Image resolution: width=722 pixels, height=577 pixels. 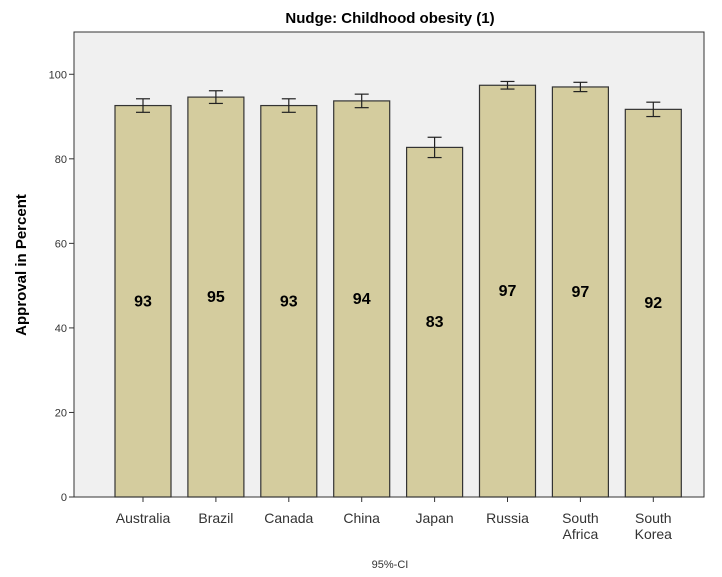 What do you see at coordinates (21, 265) in the screenshot?
I see `y-axis-label: Approval in Percent` at bounding box center [21, 265].